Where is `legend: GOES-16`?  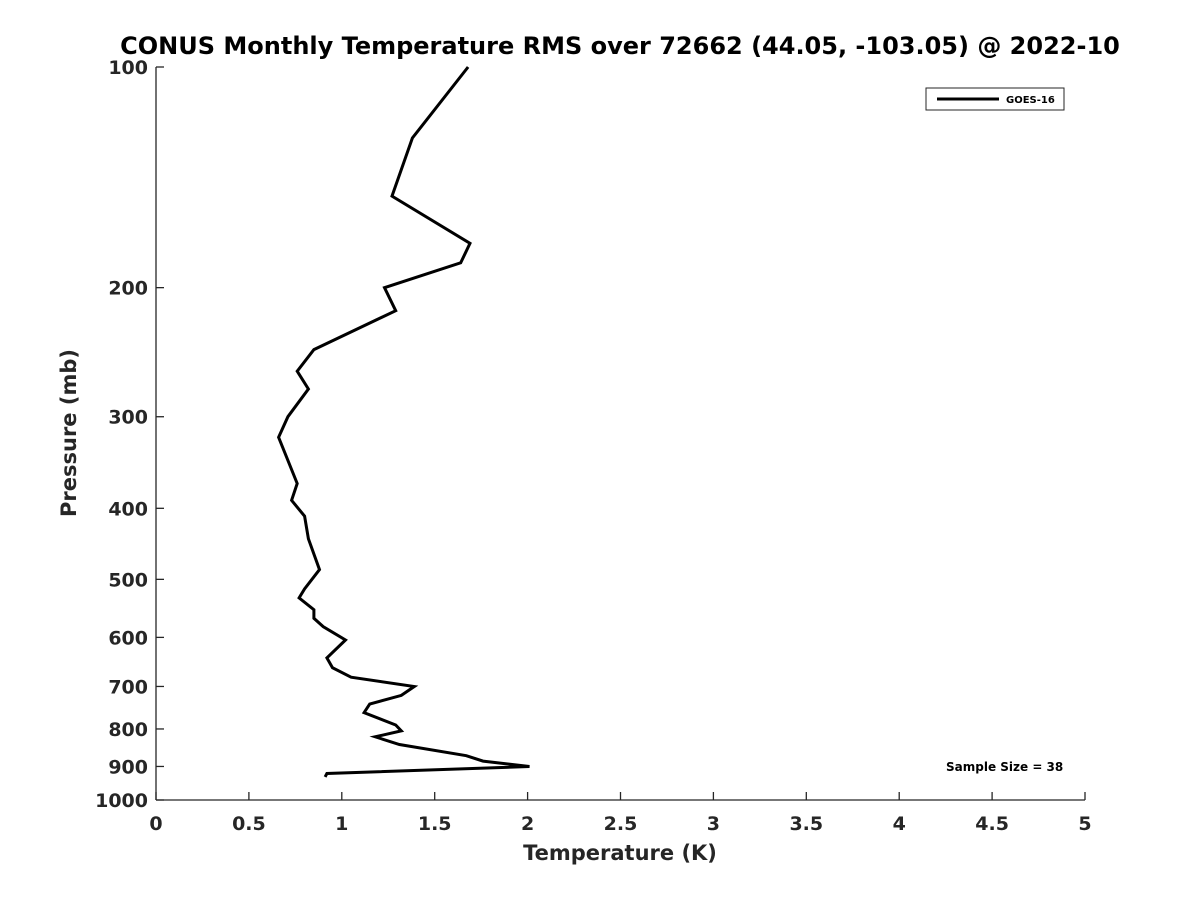
legend: GOES-16 is located at coordinates (995, 99).